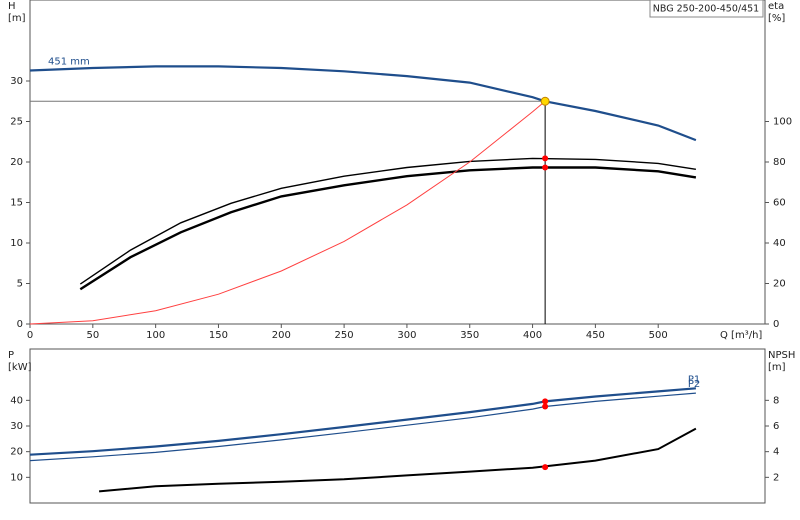 This screenshot has width=800, height=520. Describe the element at coordinates (779, 203) in the screenshot. I see `y2-tick-label: 60` at that location.